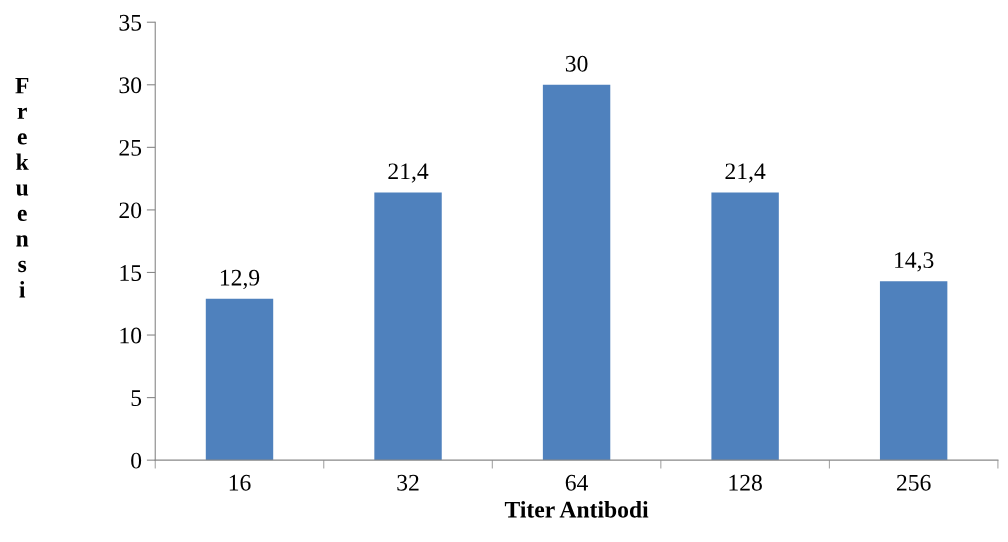 This screenshot has height=542, width=1008. What do you see at coordinates (577, 482) in the screenshot?
I see `x-tick-label: 64` at bounding box center [577, 482].